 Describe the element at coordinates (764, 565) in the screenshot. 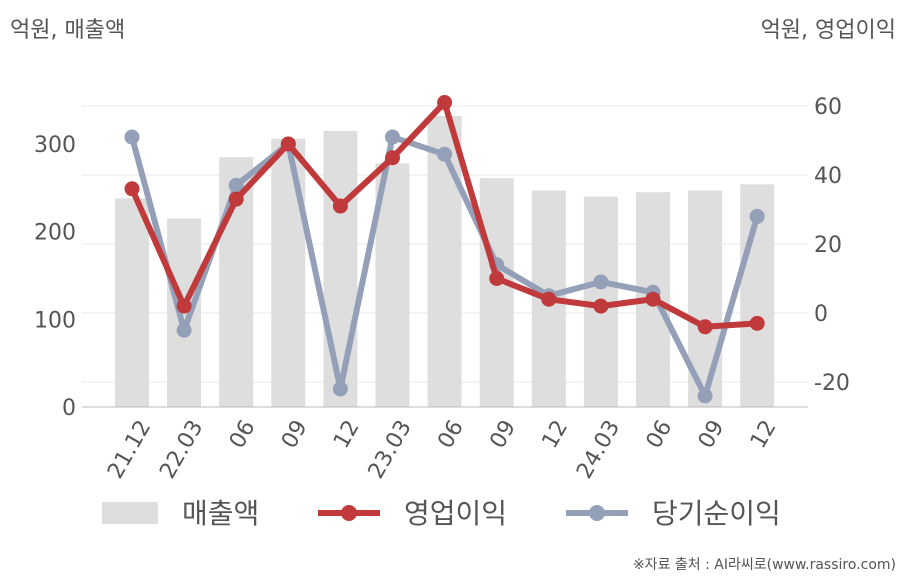

I see `source-credit: ※자료 출처 : AI라씨로(www.rassiro.com)` at that location.